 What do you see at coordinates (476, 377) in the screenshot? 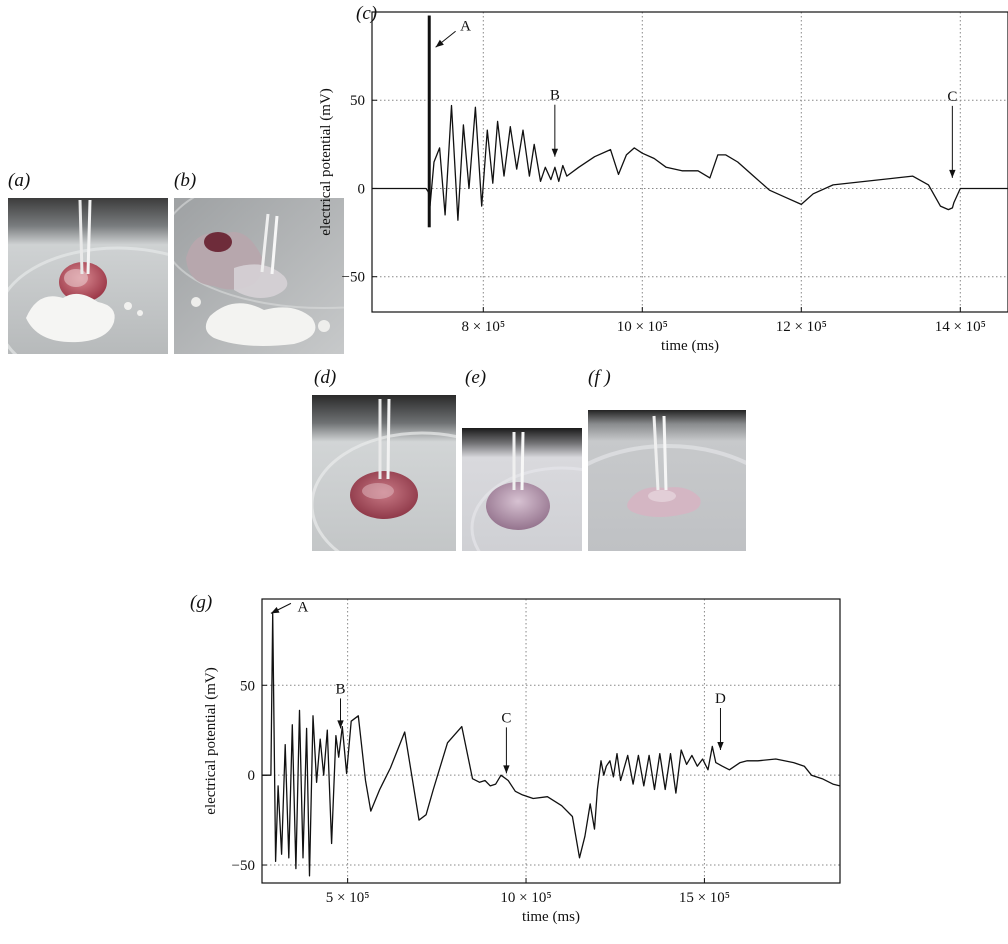
I see `panel-label-e: (e)` at bounding box center [476, 377].